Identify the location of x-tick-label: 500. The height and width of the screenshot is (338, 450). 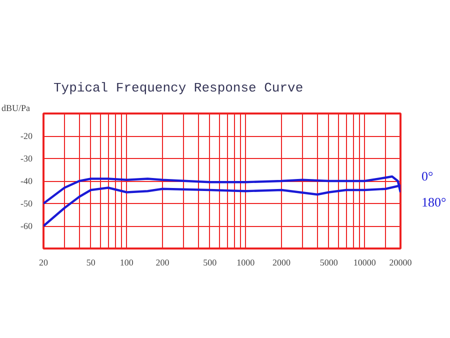
(210, 263).